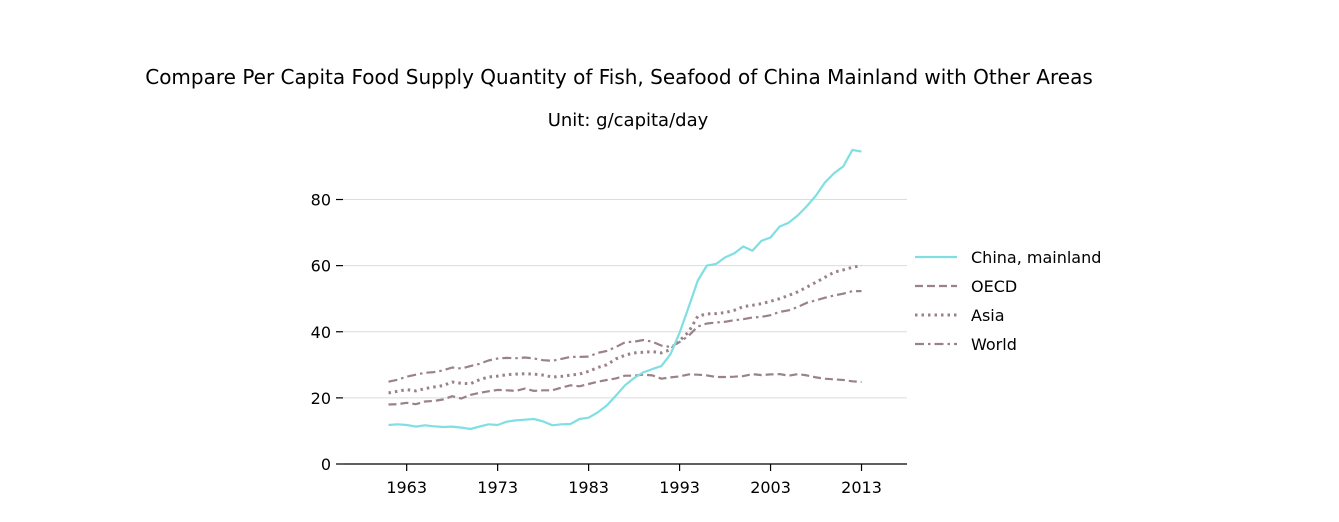 This screenshot has height=522, width=1339. I want to click on x-tick-label: 1983, so click(588, 487).